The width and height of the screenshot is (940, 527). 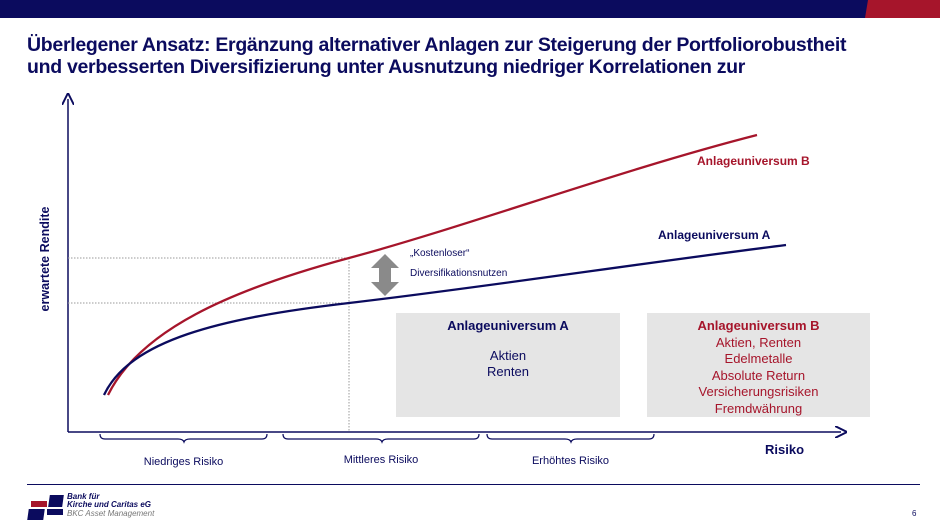 What do you see at coordinates (508, 371) in the screenshot?
I see `box-a-item: Renten` at bounding box center [508, 371].